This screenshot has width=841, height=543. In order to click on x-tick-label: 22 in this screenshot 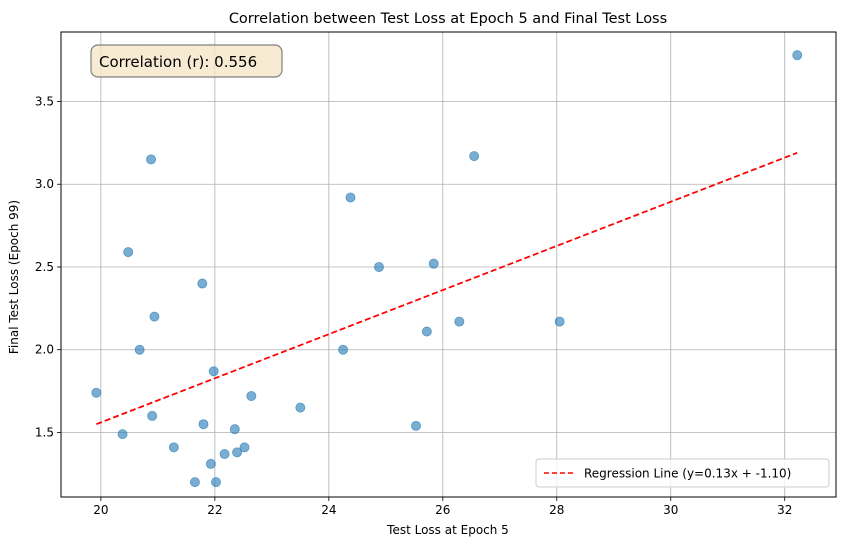, I will do `click(214, 510)`.